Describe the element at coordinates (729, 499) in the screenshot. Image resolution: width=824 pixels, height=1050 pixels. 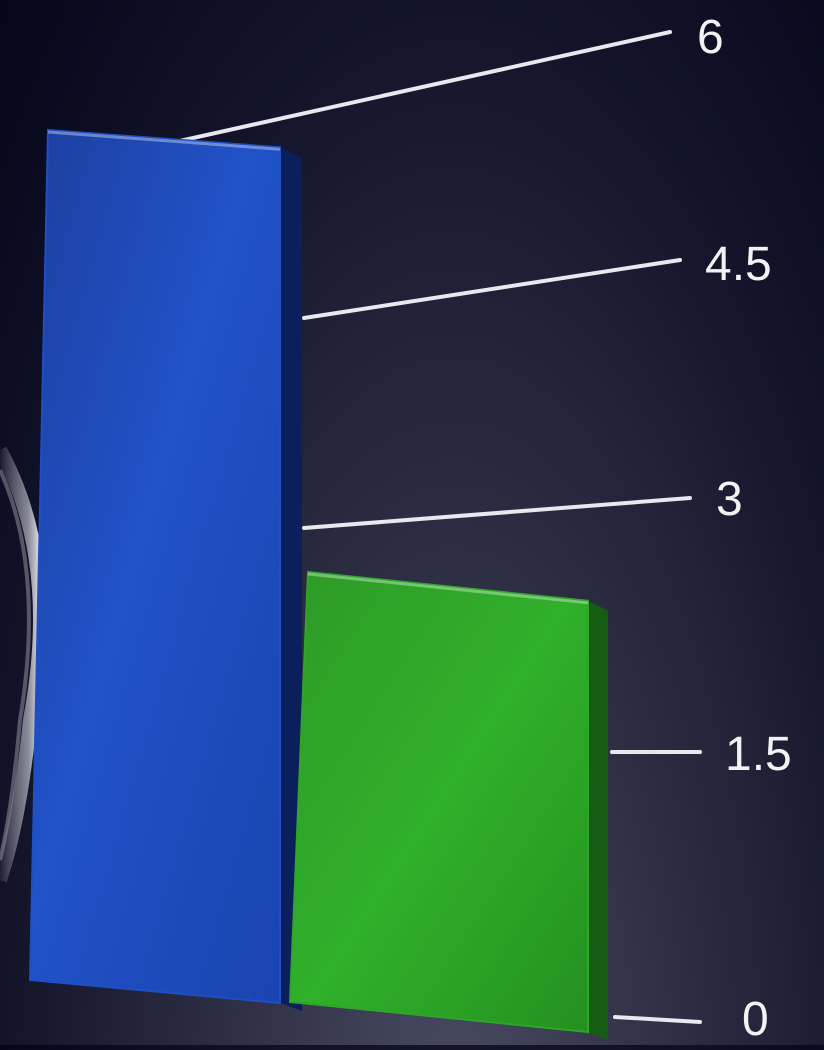
I see `y-tick-label: 3` at that location.